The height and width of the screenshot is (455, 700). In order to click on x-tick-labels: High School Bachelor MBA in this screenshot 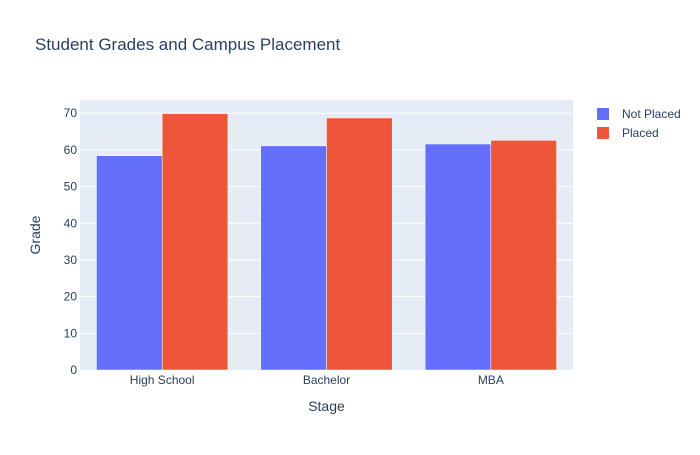, I will do `click(317, 380)`.